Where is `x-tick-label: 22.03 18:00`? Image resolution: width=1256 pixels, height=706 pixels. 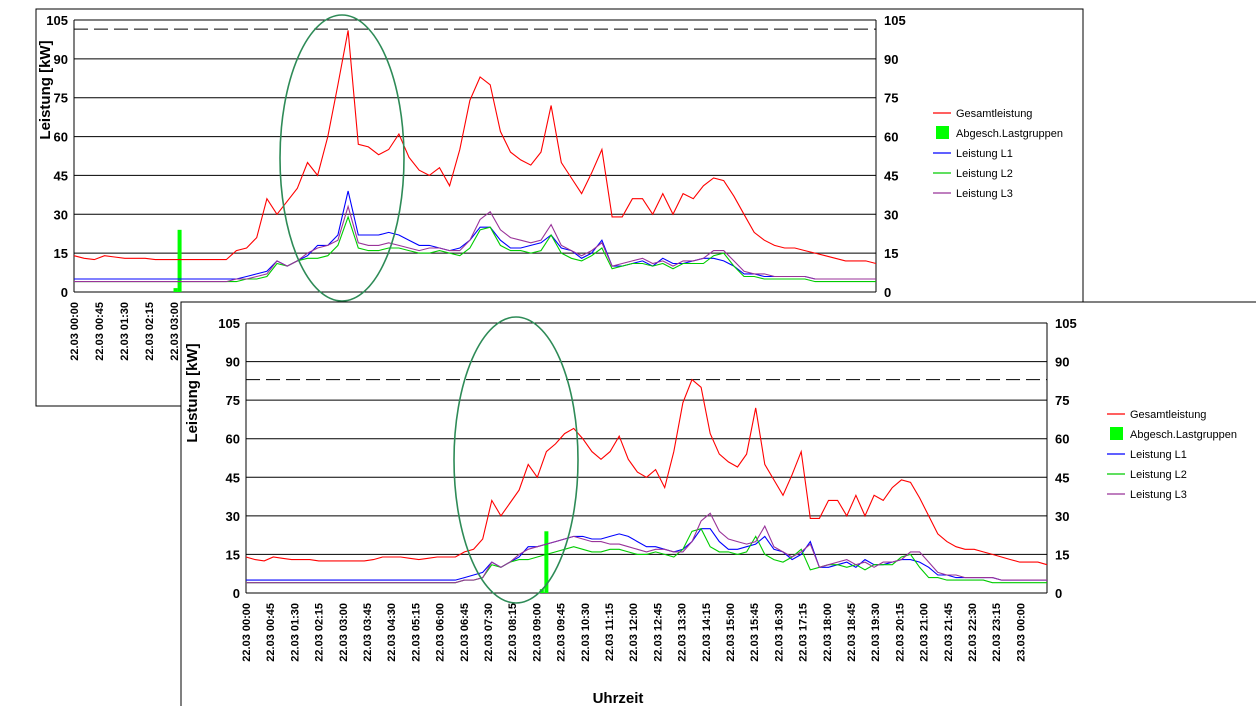
x-tick-label: 22.03 18:00 is located at coordinates (828, 632).